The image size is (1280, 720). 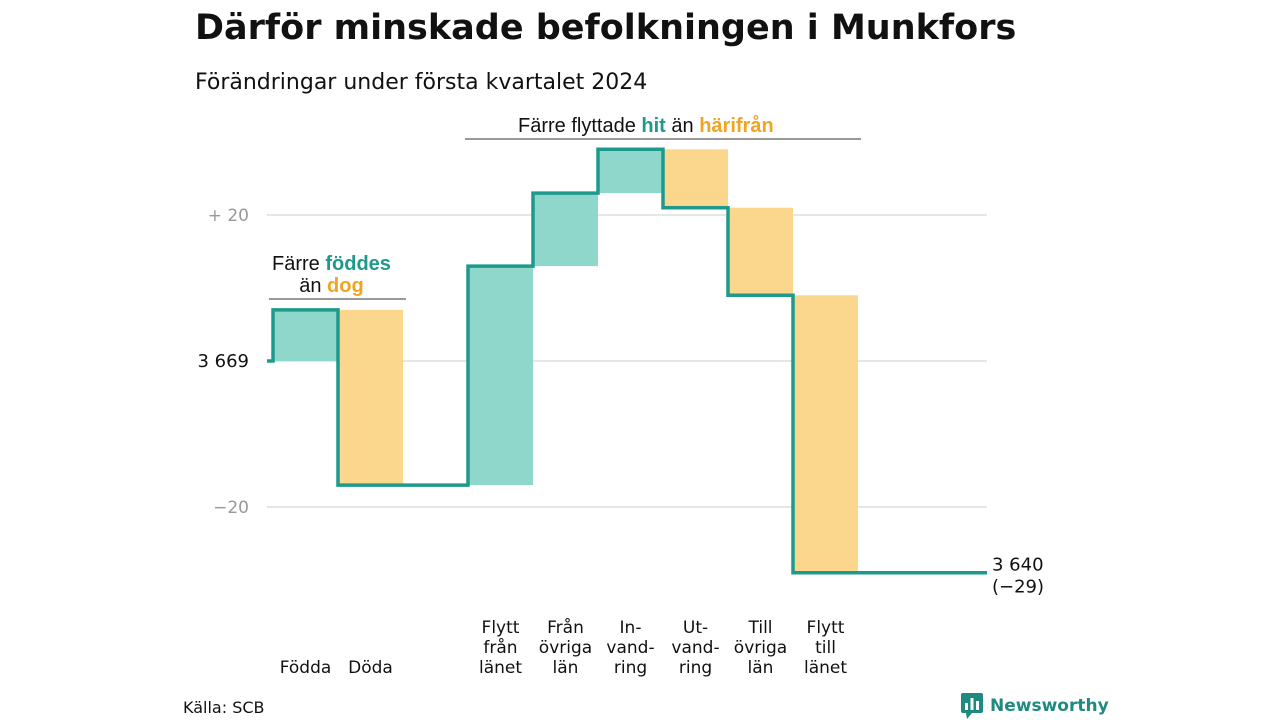 I want to click on births-annotation-highlight: föddes, so click(x=358, y=264).